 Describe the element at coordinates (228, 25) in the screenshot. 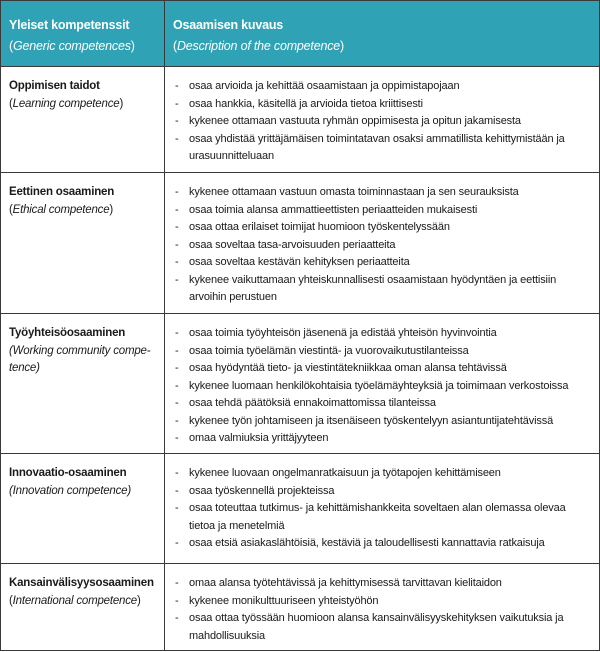

I see `col2-title: Osaamisen kuvaus` at that location.